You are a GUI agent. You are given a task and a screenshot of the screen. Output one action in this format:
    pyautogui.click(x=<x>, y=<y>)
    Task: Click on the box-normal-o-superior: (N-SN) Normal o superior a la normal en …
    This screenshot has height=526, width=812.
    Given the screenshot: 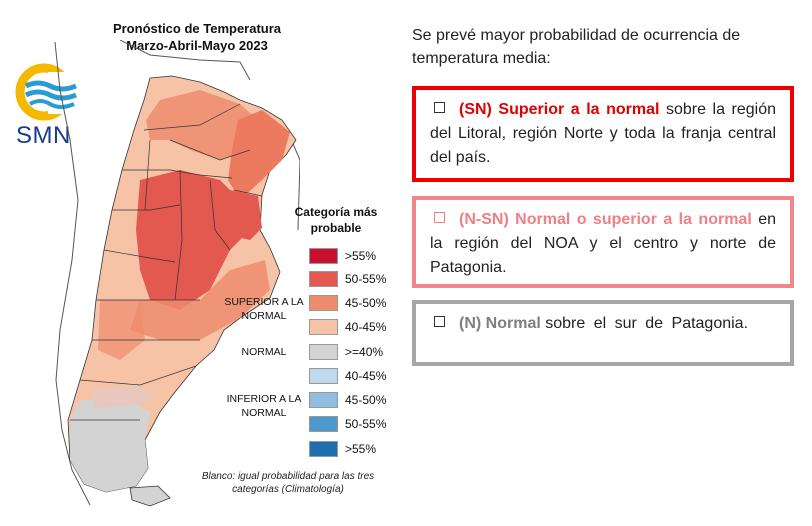 What is the action you would take?
    pyautogui.click(x=603, y=242)
    